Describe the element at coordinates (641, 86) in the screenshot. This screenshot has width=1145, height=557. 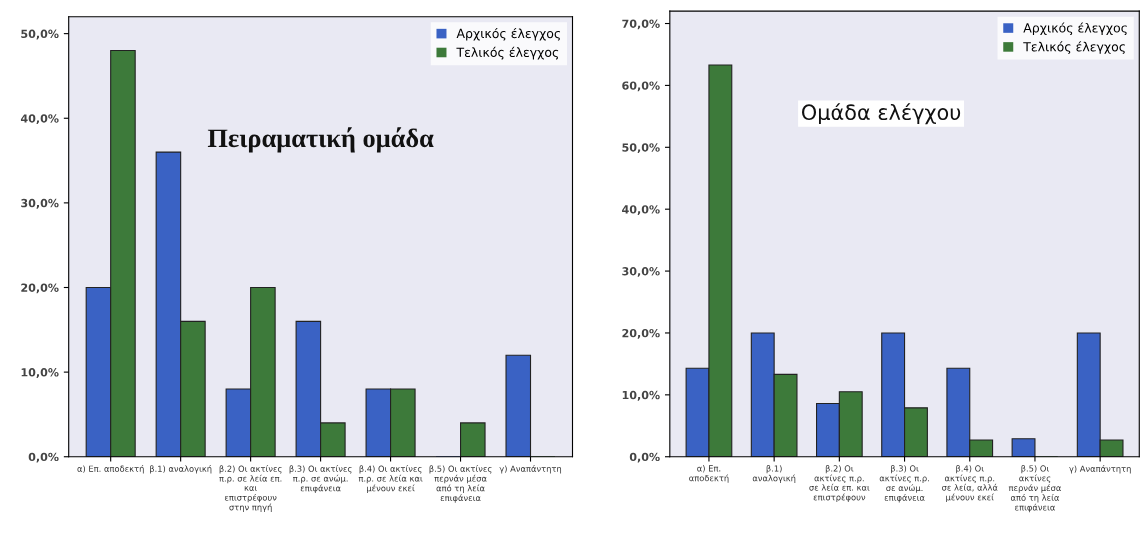
I see `y-tick-label: 60,0%` at that location.